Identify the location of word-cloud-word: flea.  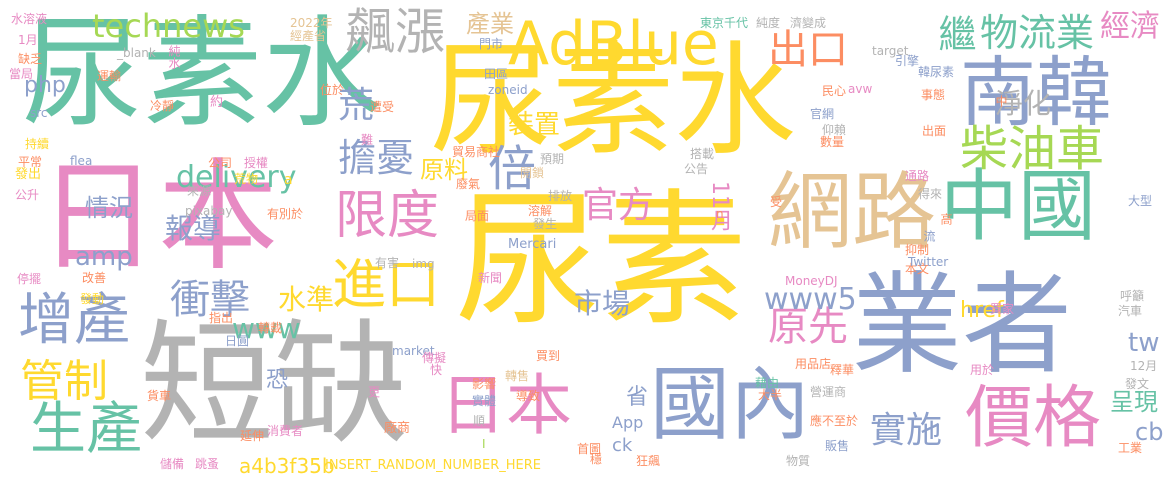
(81, 161).